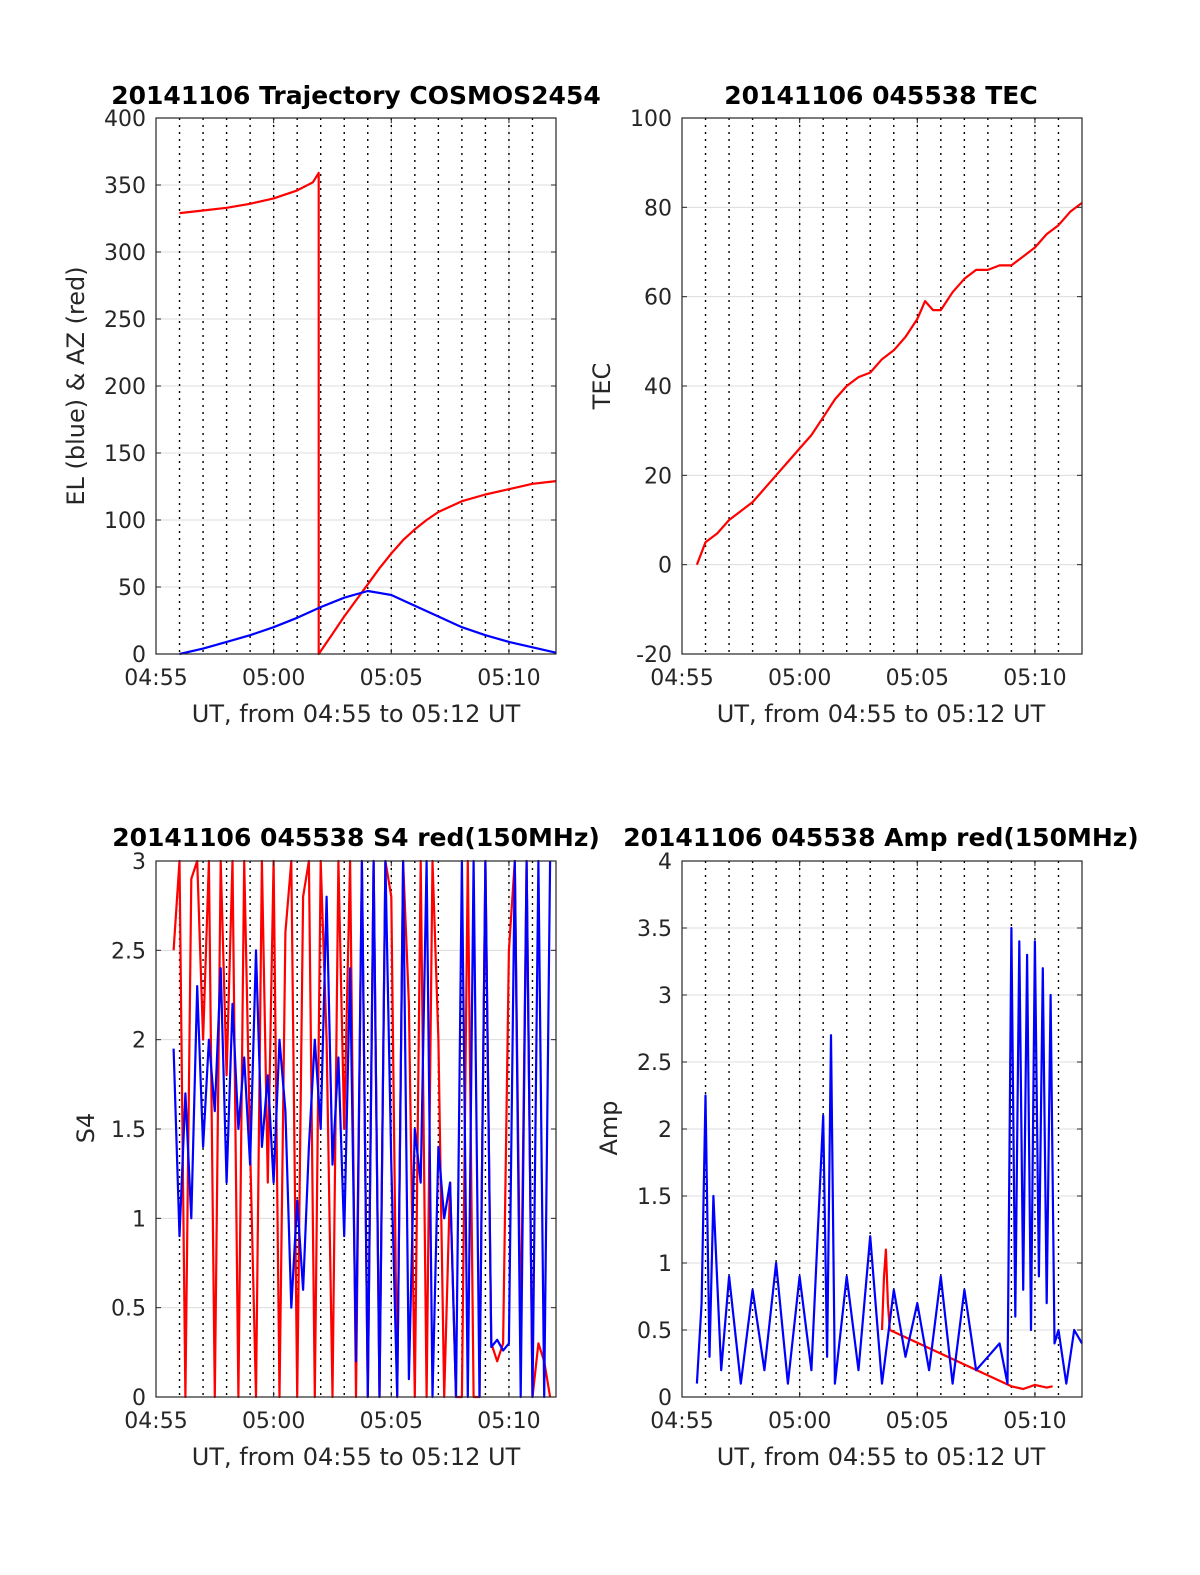  What do you see at coordinates (665, 862) in the screenshot?
I see `y-tick-label: 4` at bounding box center [665, 862].